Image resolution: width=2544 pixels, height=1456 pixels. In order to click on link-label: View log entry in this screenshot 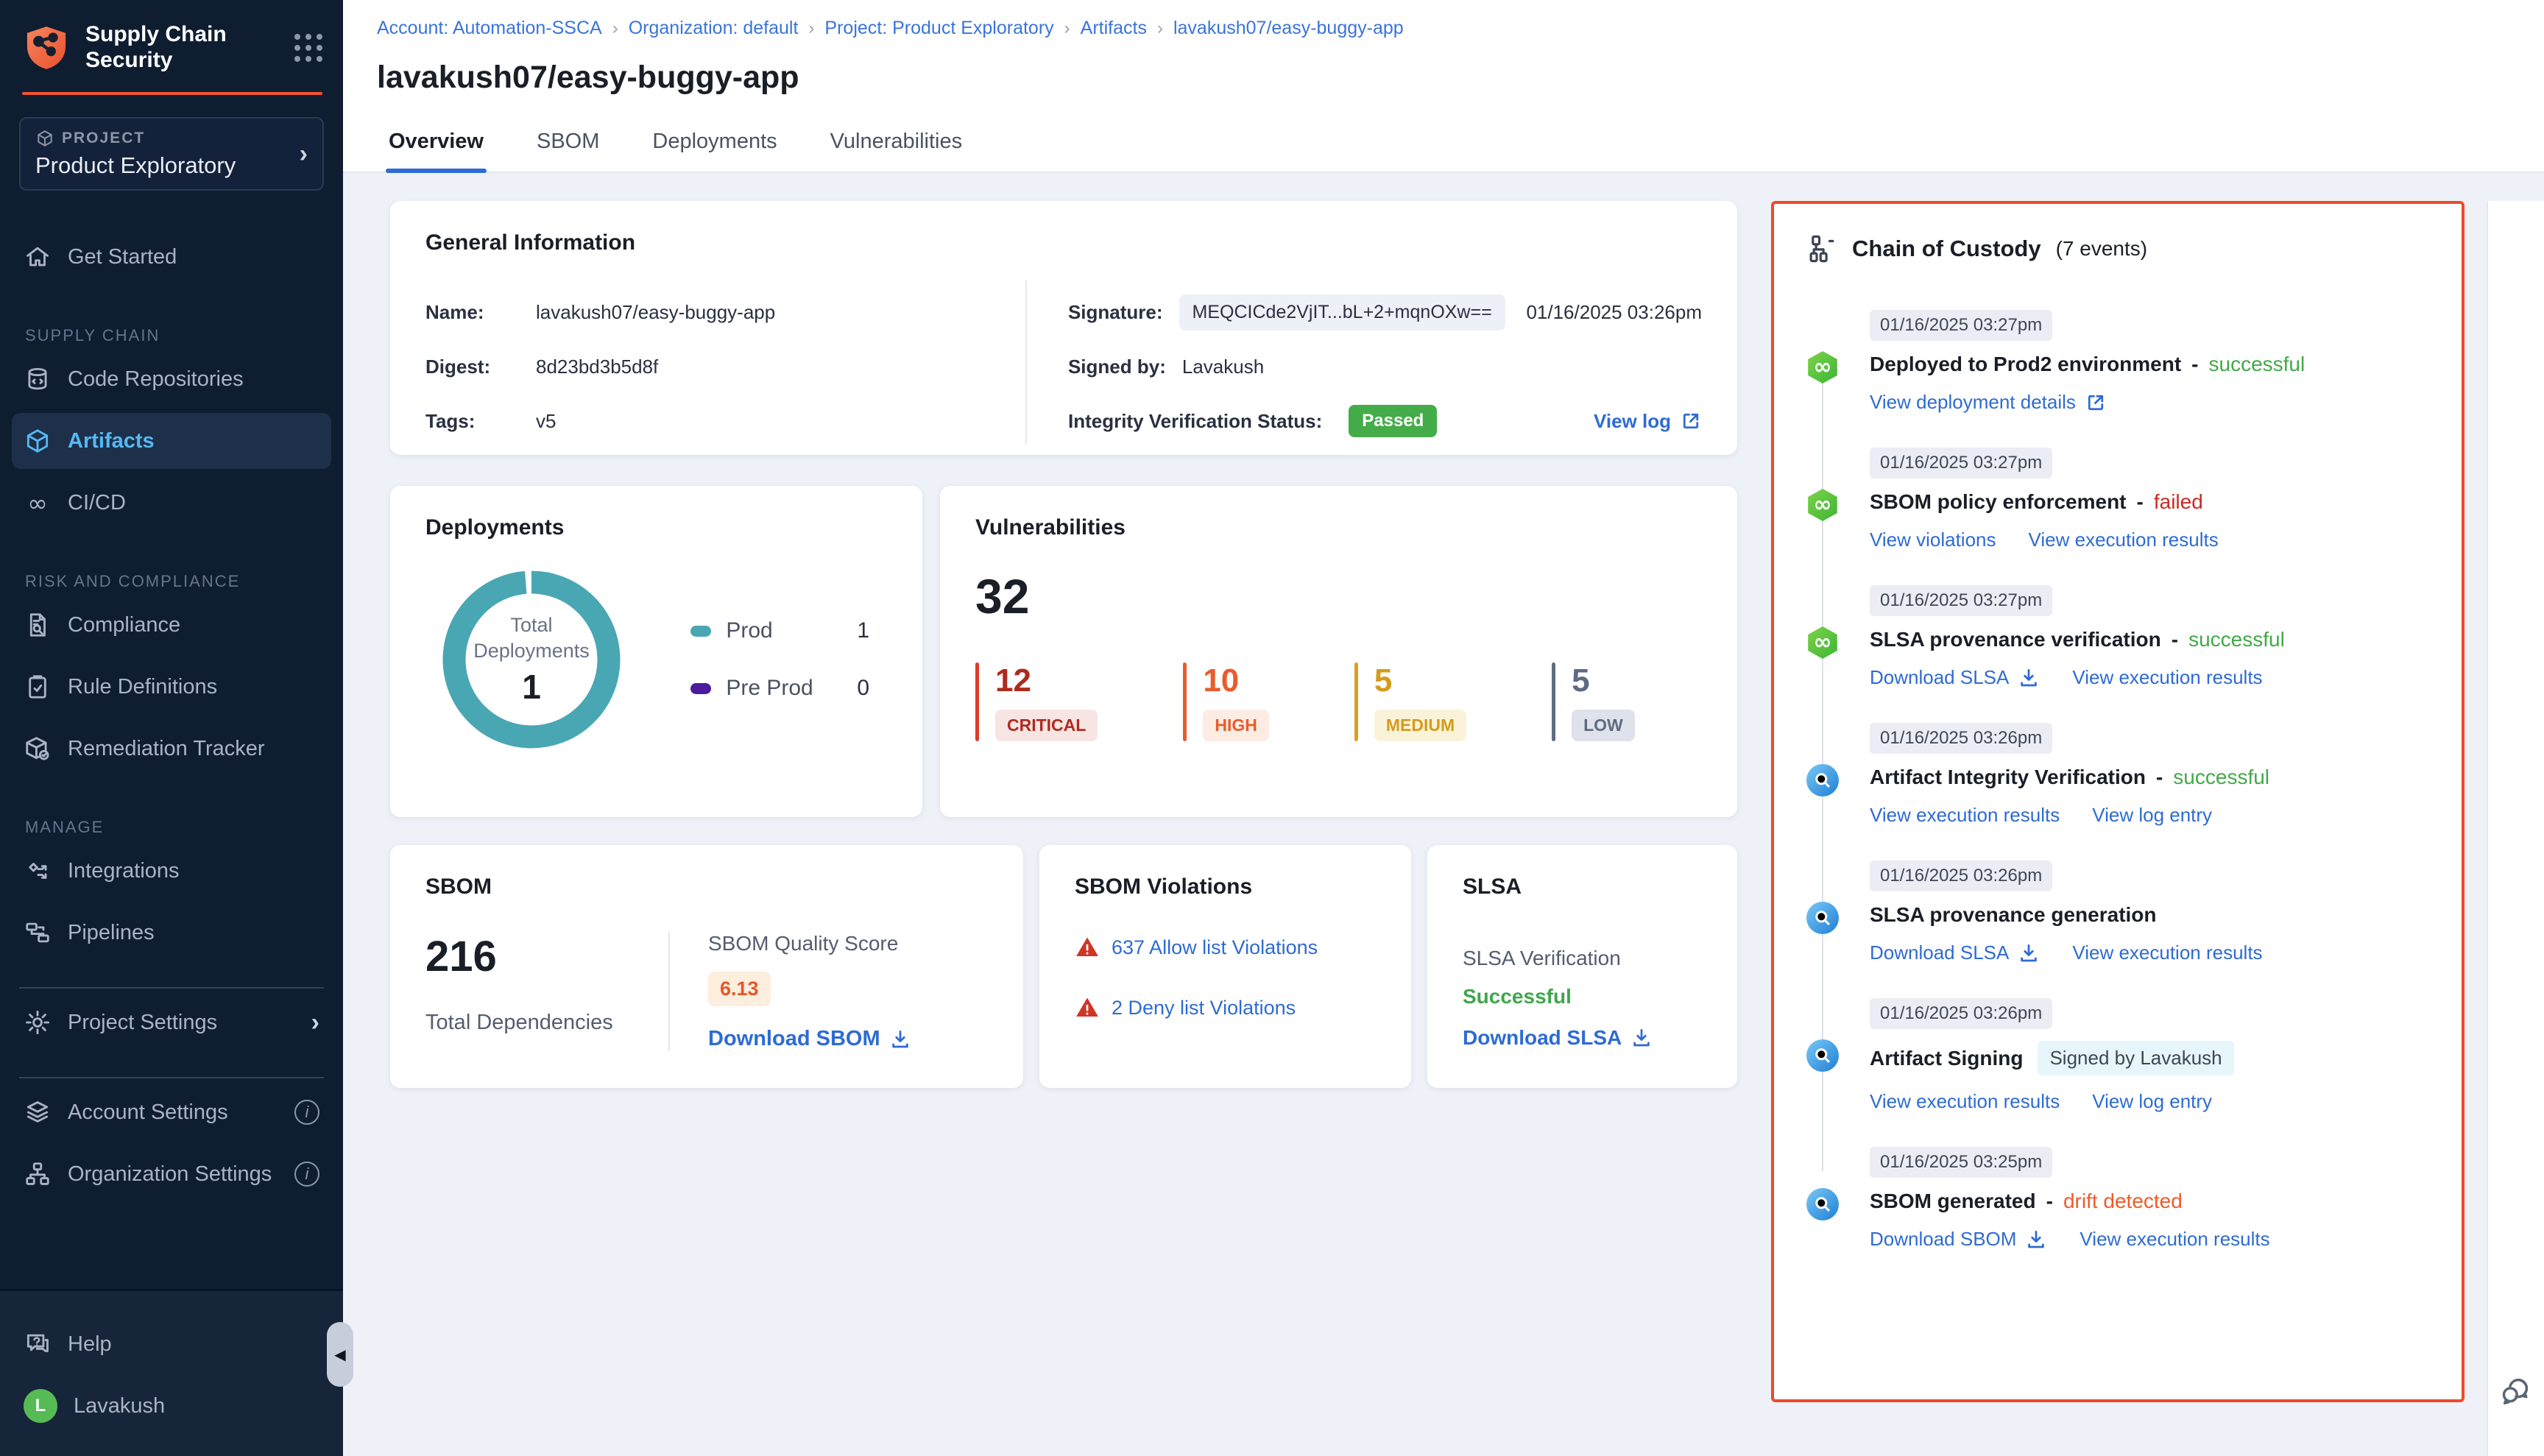, I will do `click(2152, 815)`.